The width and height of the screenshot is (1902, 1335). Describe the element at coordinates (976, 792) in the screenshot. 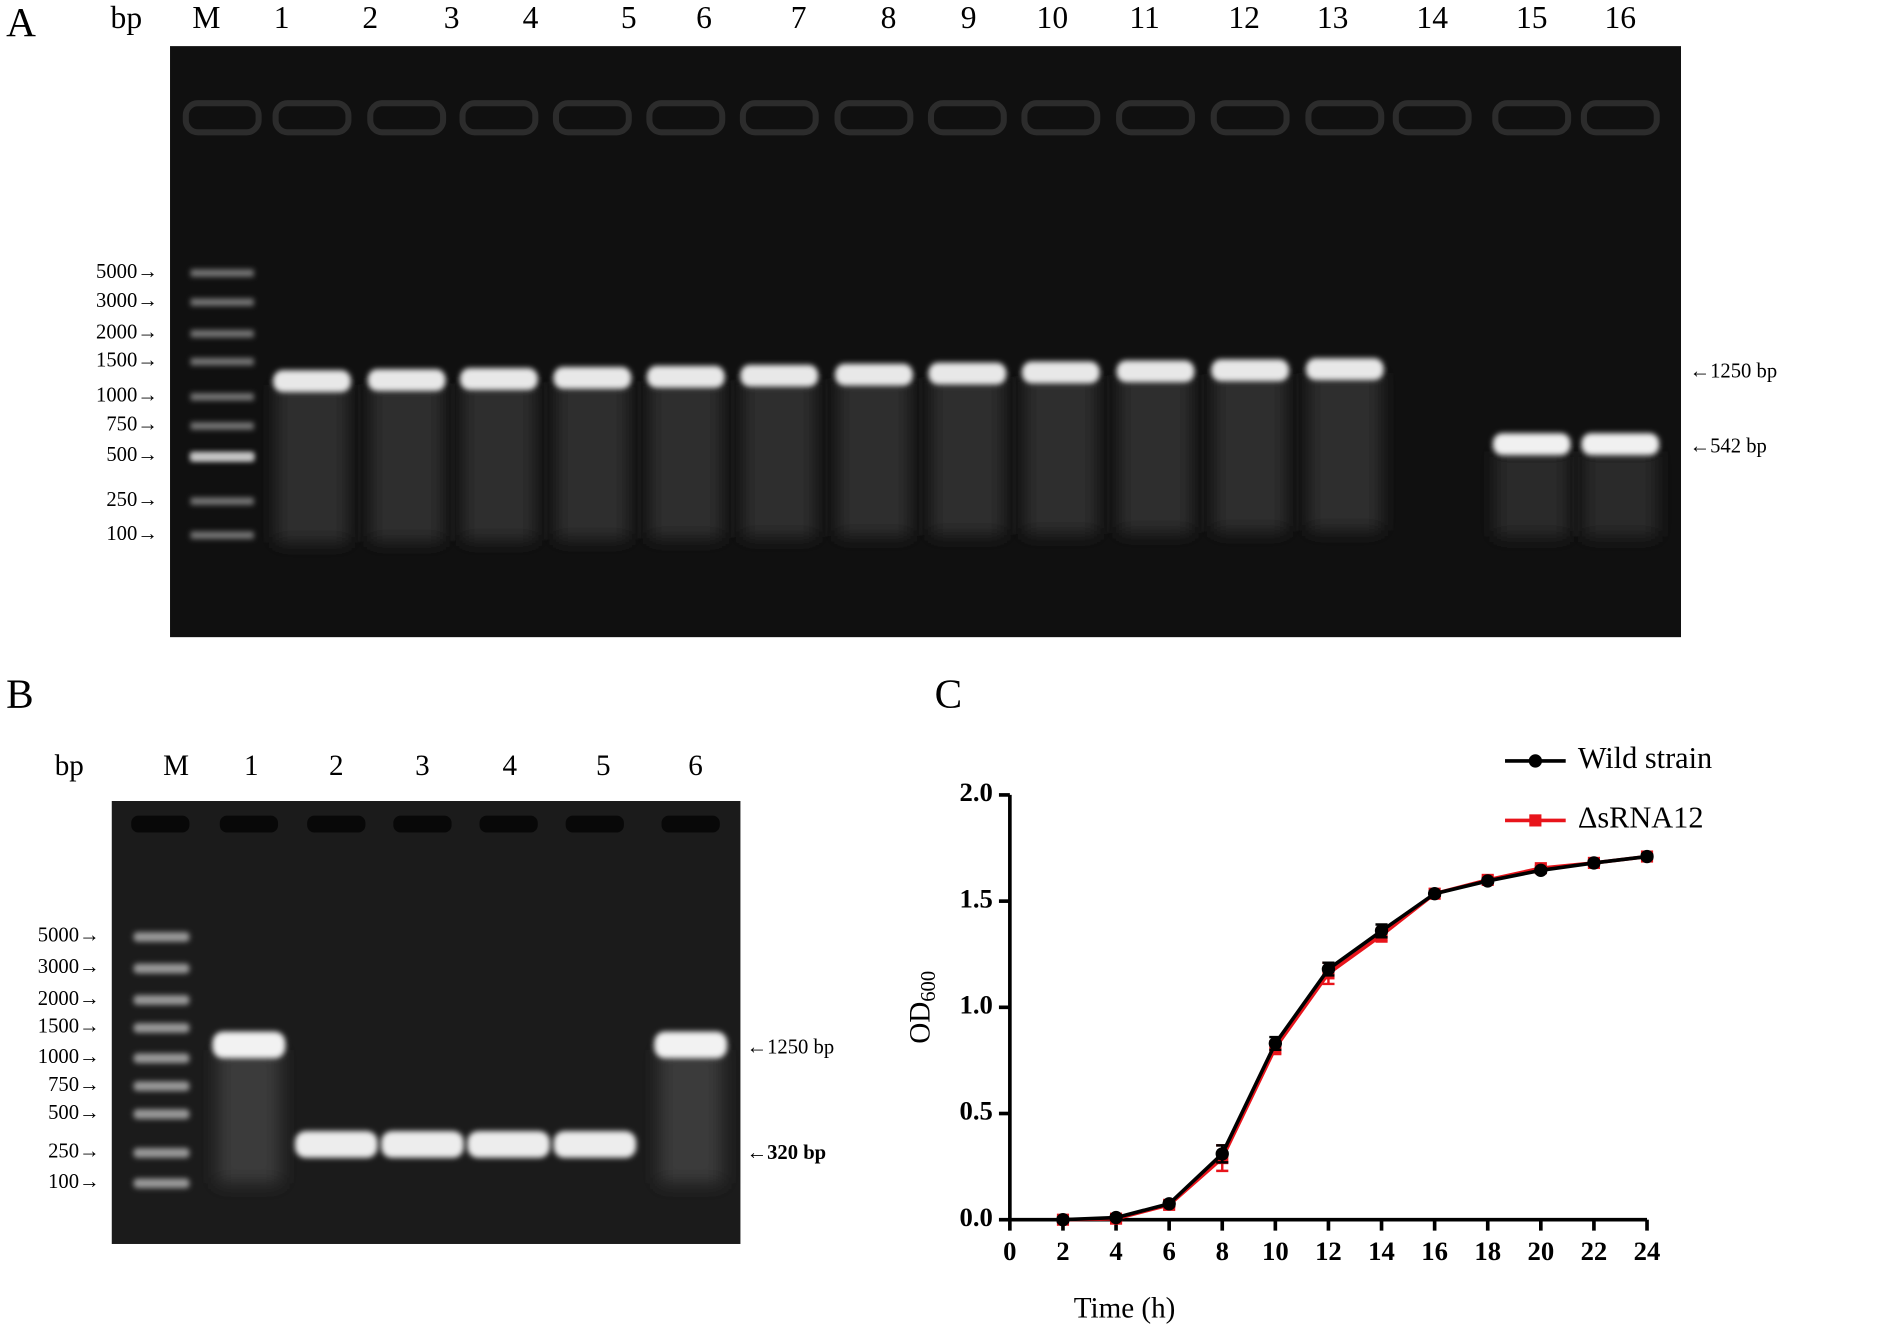

I see `y-tick-label: 2.0` at that location.